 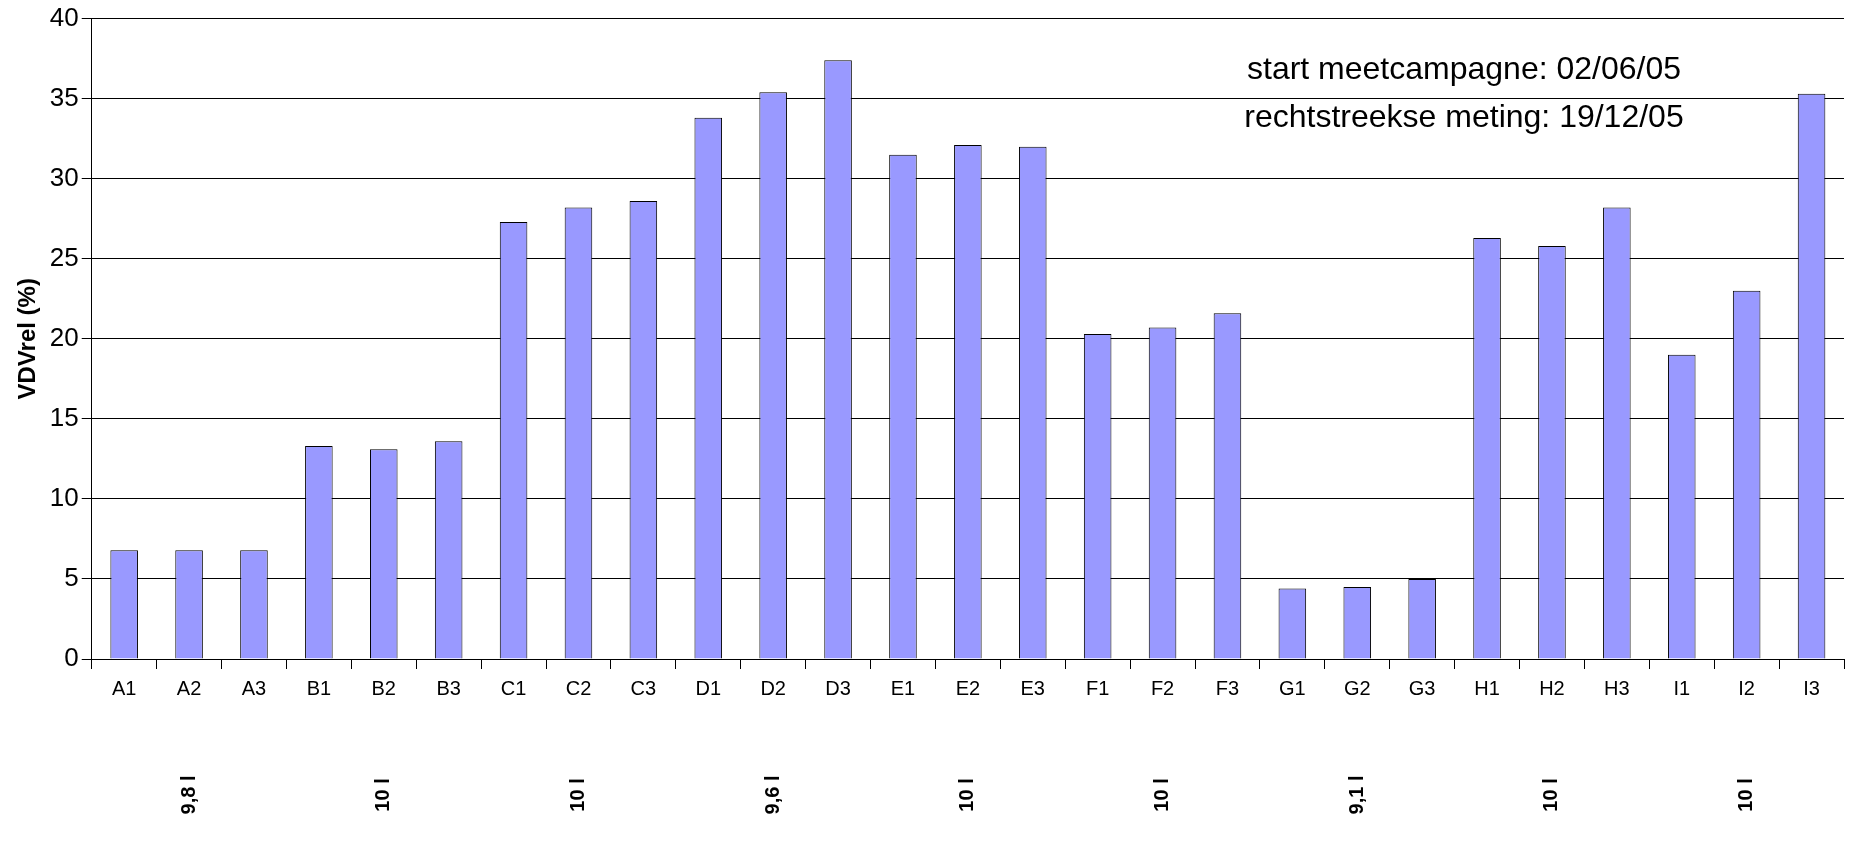 What do you see at coordinates (448, 687) in the screenshot?
I see `x-tick-label: B3` at bounding box center [448, 687].